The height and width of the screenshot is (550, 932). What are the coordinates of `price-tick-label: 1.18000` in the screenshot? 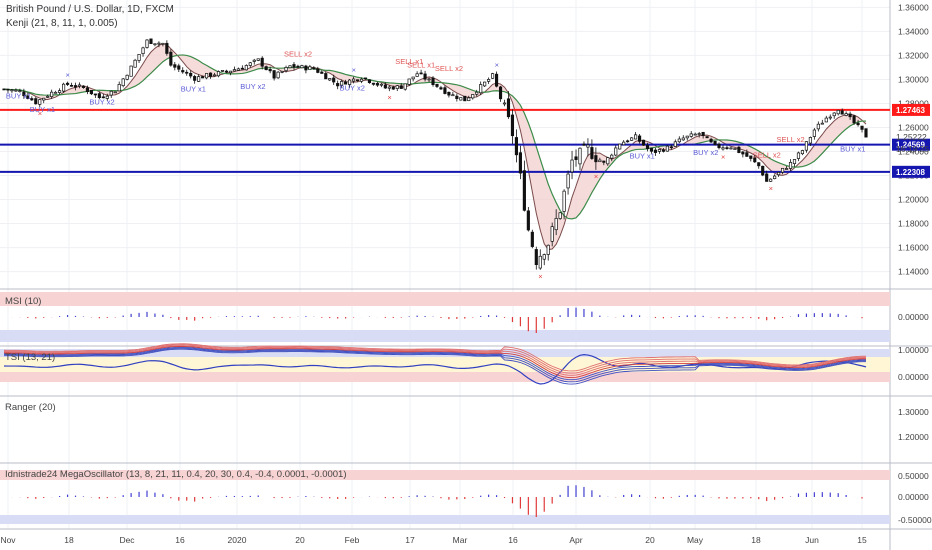 It's located at (913, 224).